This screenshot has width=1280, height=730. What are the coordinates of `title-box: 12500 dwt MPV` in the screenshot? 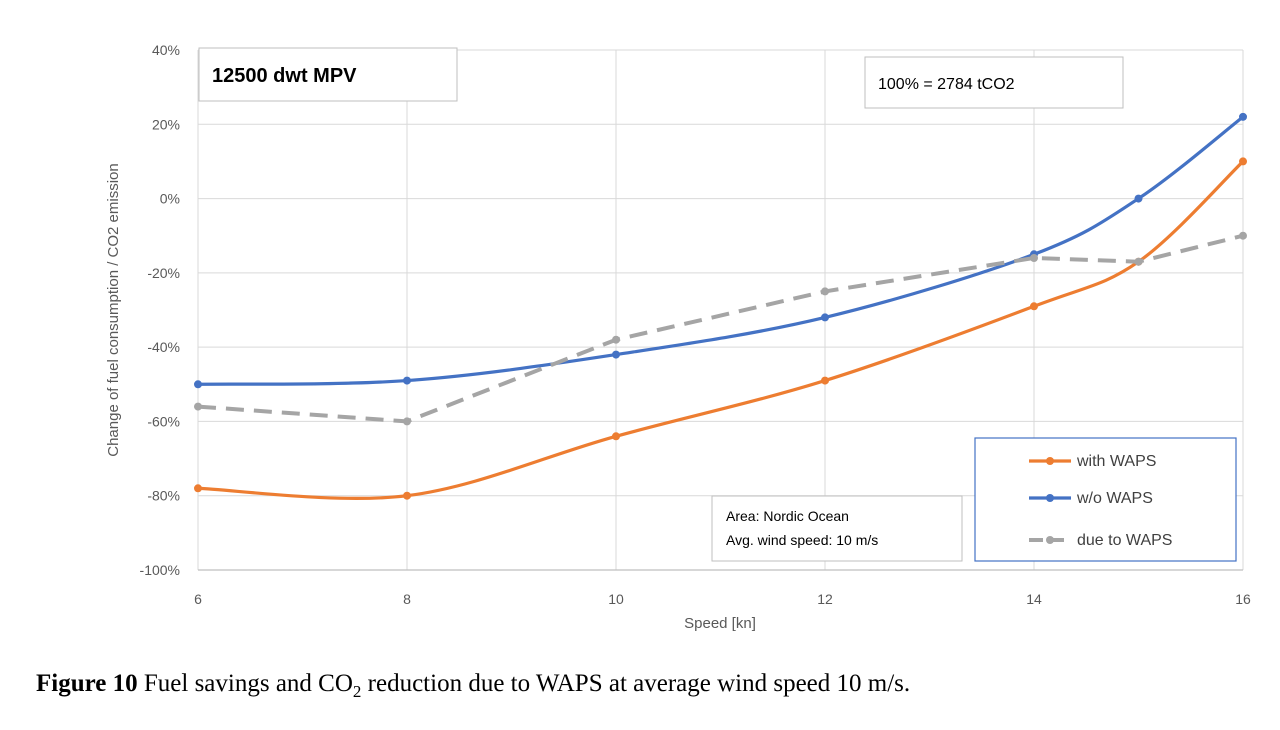 It's located at (328, 74).